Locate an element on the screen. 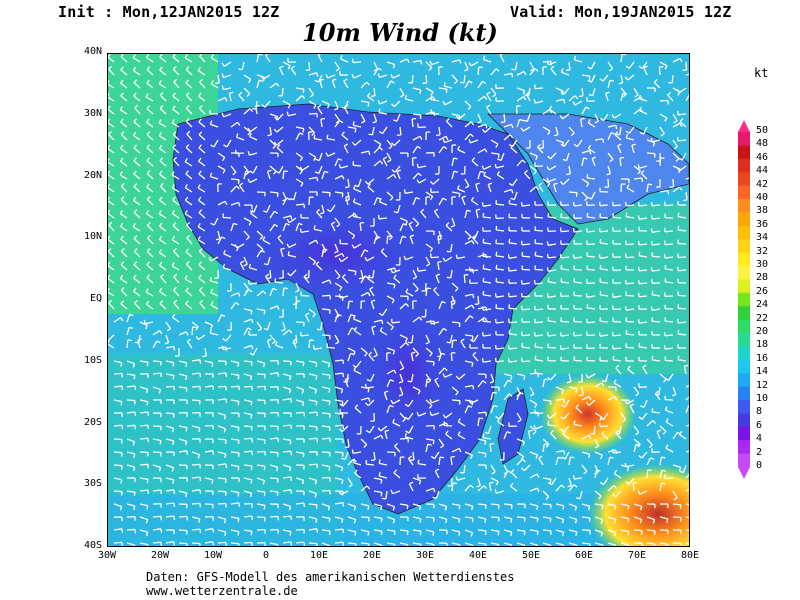  colorbar-swatch is located at coordinates (744, 152).